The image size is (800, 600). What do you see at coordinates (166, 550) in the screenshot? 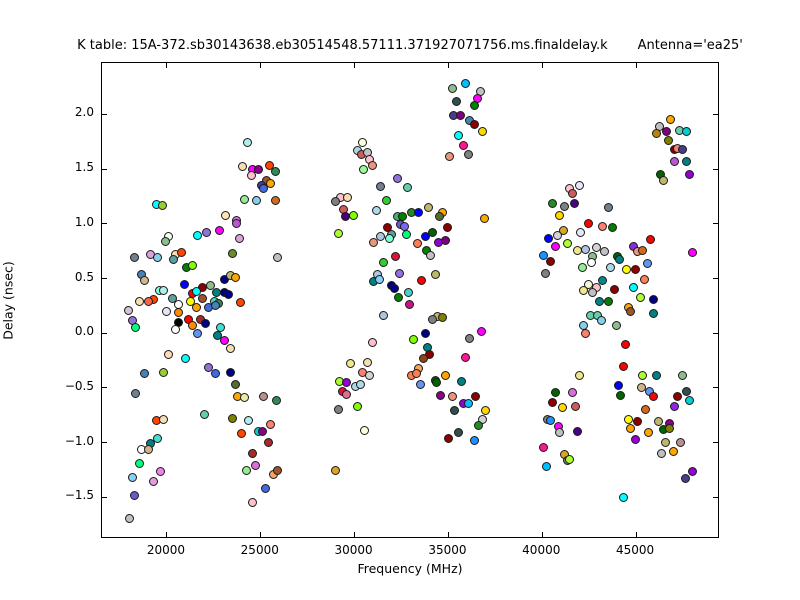
I see `x-tick-label: 20000` at bounding box center [166, 550].